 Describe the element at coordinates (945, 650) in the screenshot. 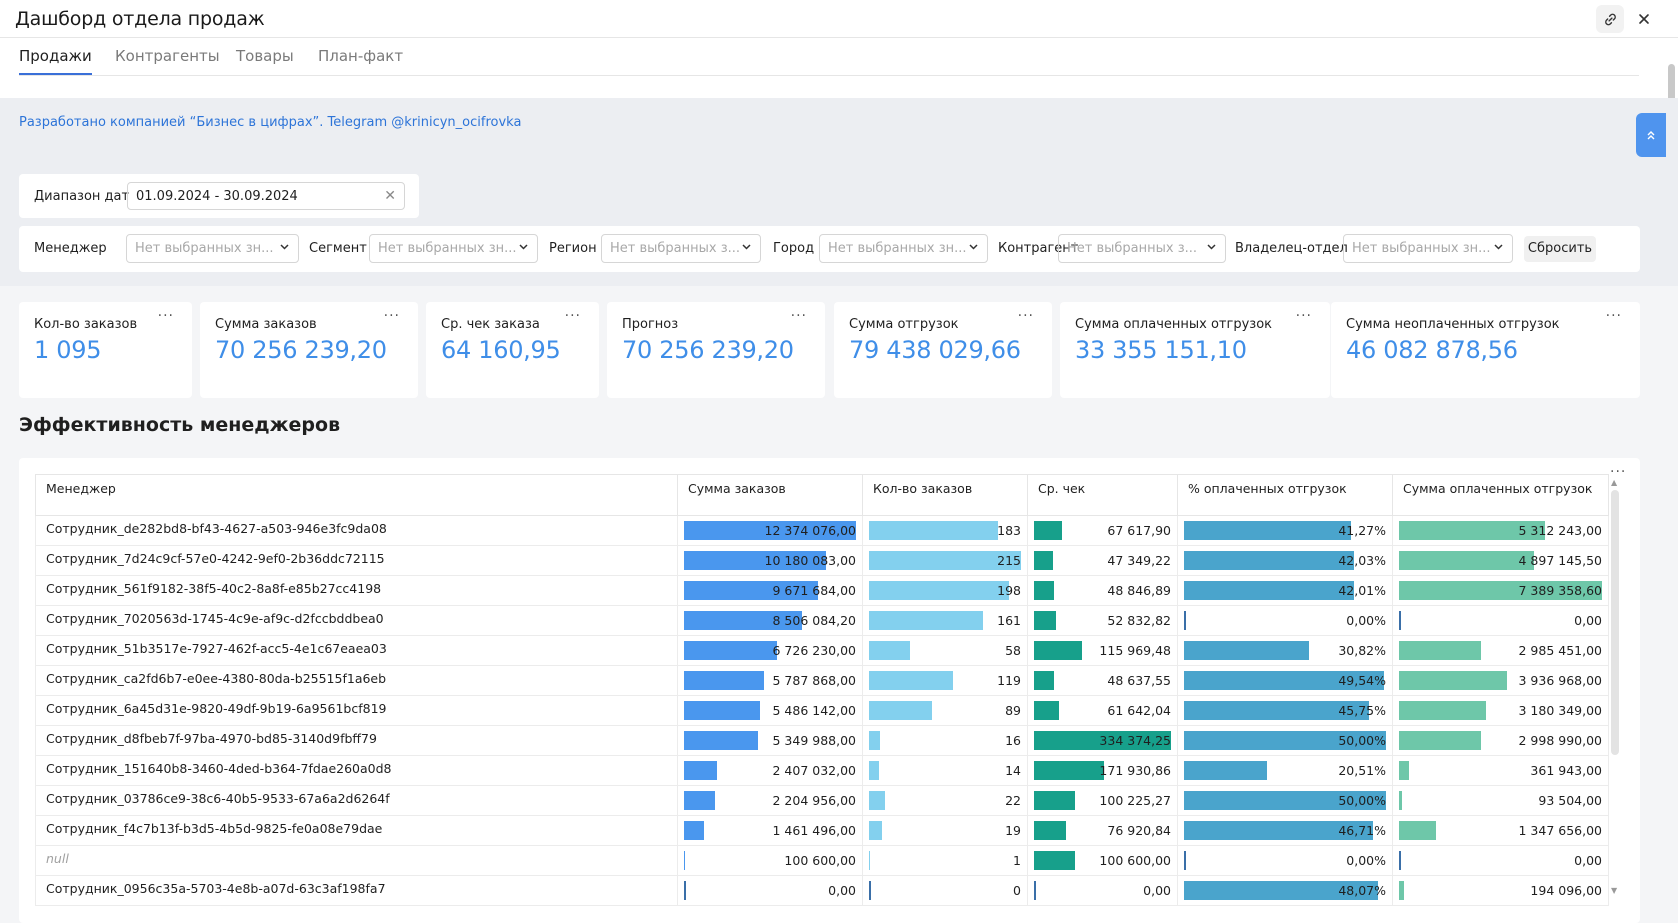

I see `cell-orders-count: 58` at that location.